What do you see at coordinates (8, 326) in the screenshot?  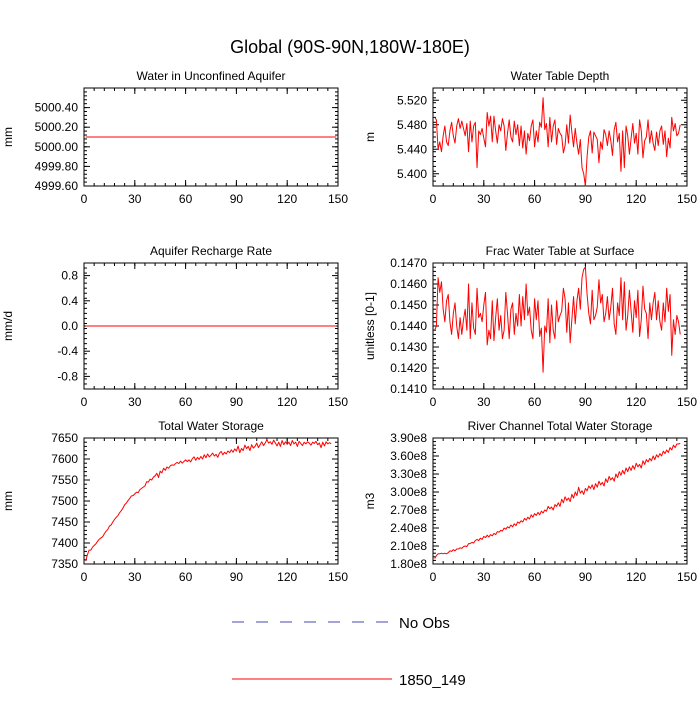 I see `y-axis-label: mm/d` at bounding box center [8, 326].